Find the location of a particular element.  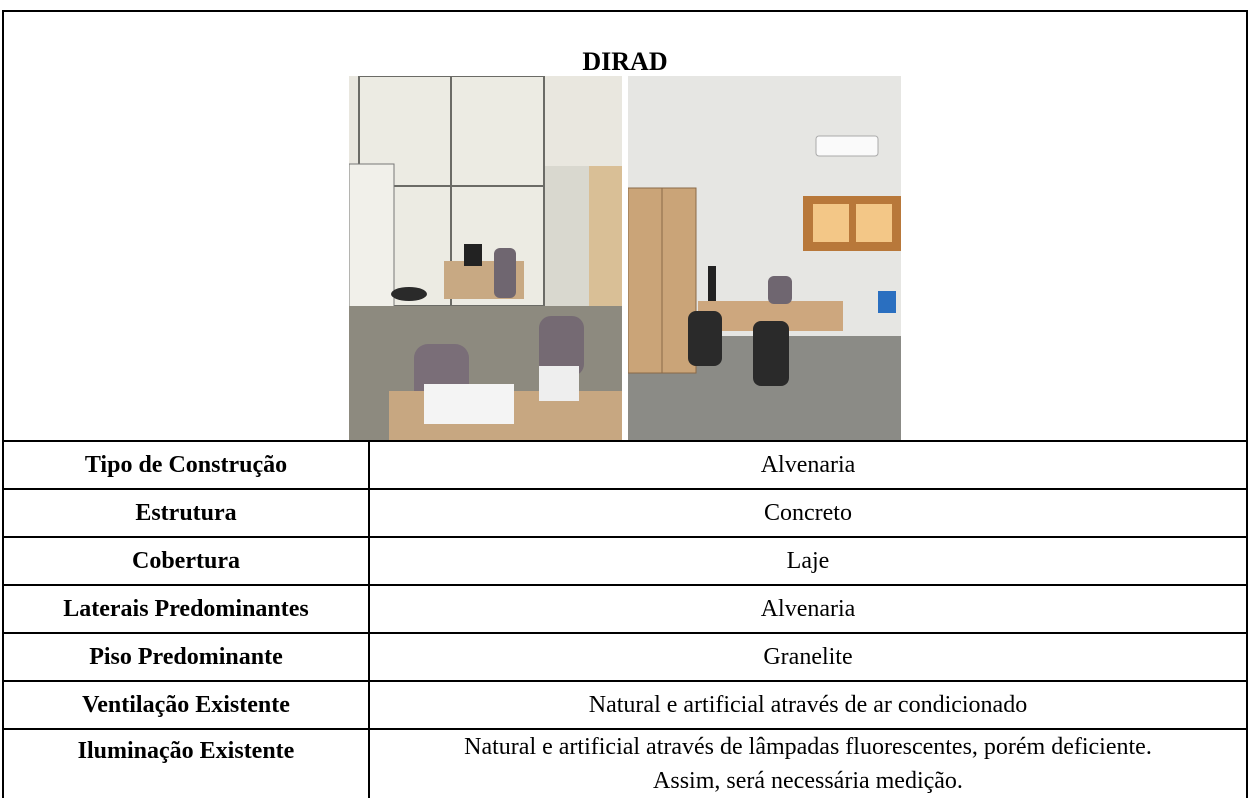

table-row: Tipo de Construção Alvenaria is located at coordinates (625, 465).